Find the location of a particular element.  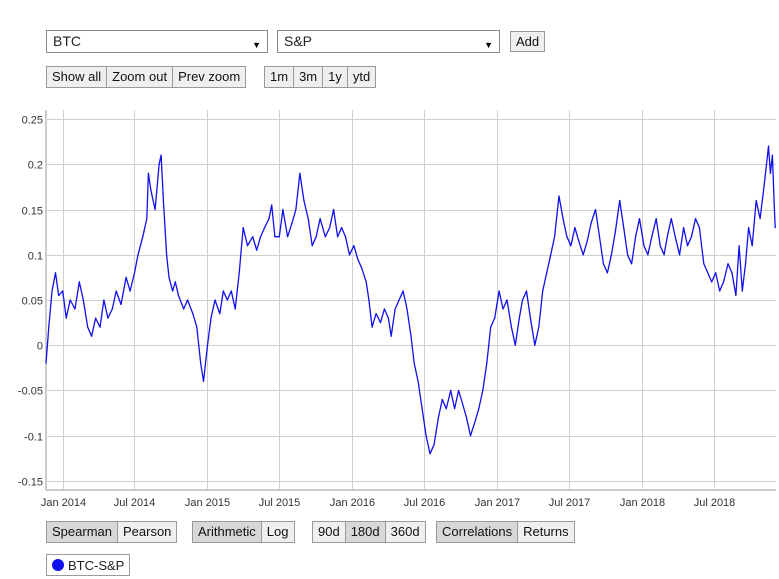

range-3m-button: 3m is located at coordinates (309, 77).